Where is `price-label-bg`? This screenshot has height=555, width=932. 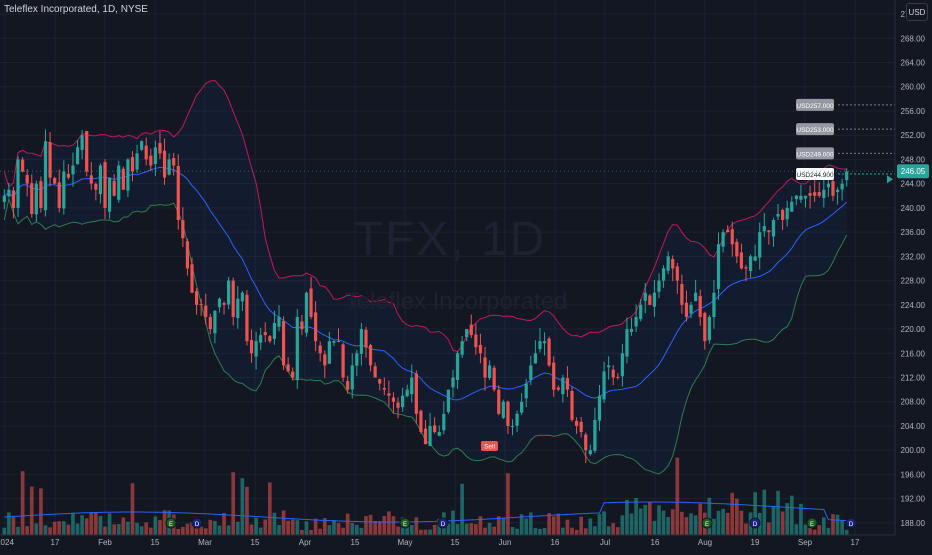 price-label-bg is located at coordinates (815, 104).